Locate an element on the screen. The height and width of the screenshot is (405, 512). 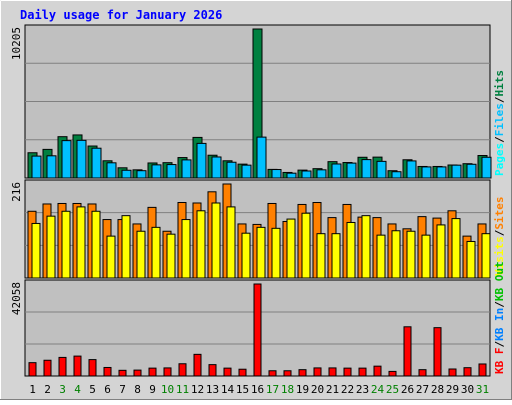
x-tick-label-day-21: 21 is located at coordinates (332, 389).